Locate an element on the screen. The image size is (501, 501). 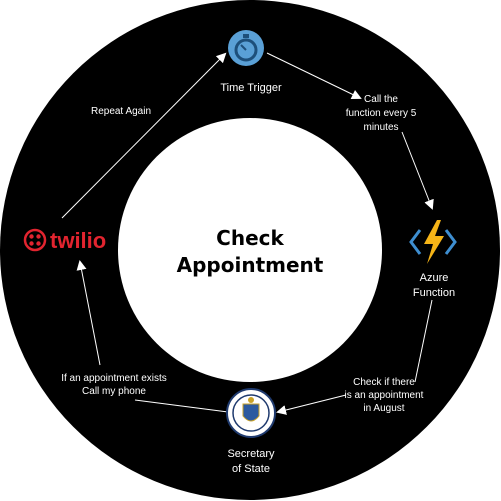
arrow-azure-to-sos is located at coordinates (423, 341).